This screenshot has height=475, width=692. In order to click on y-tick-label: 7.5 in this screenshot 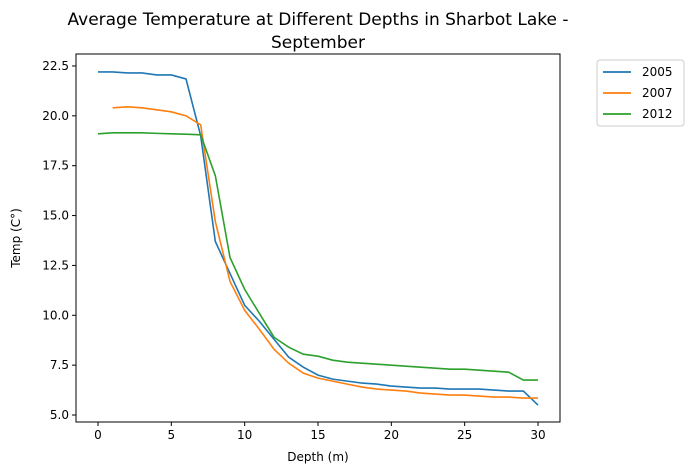, I will do `click(59, 365)`.